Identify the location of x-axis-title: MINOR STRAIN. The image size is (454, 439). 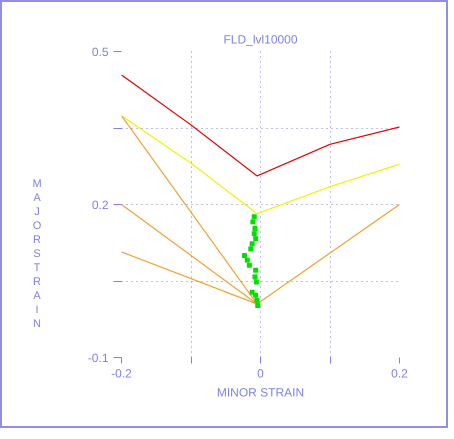
(260, 393).